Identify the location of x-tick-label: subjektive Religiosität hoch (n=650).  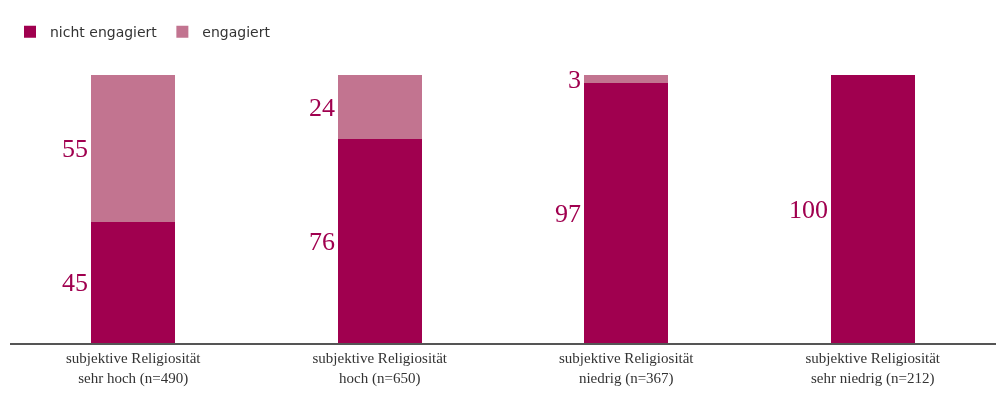
(380, 368).